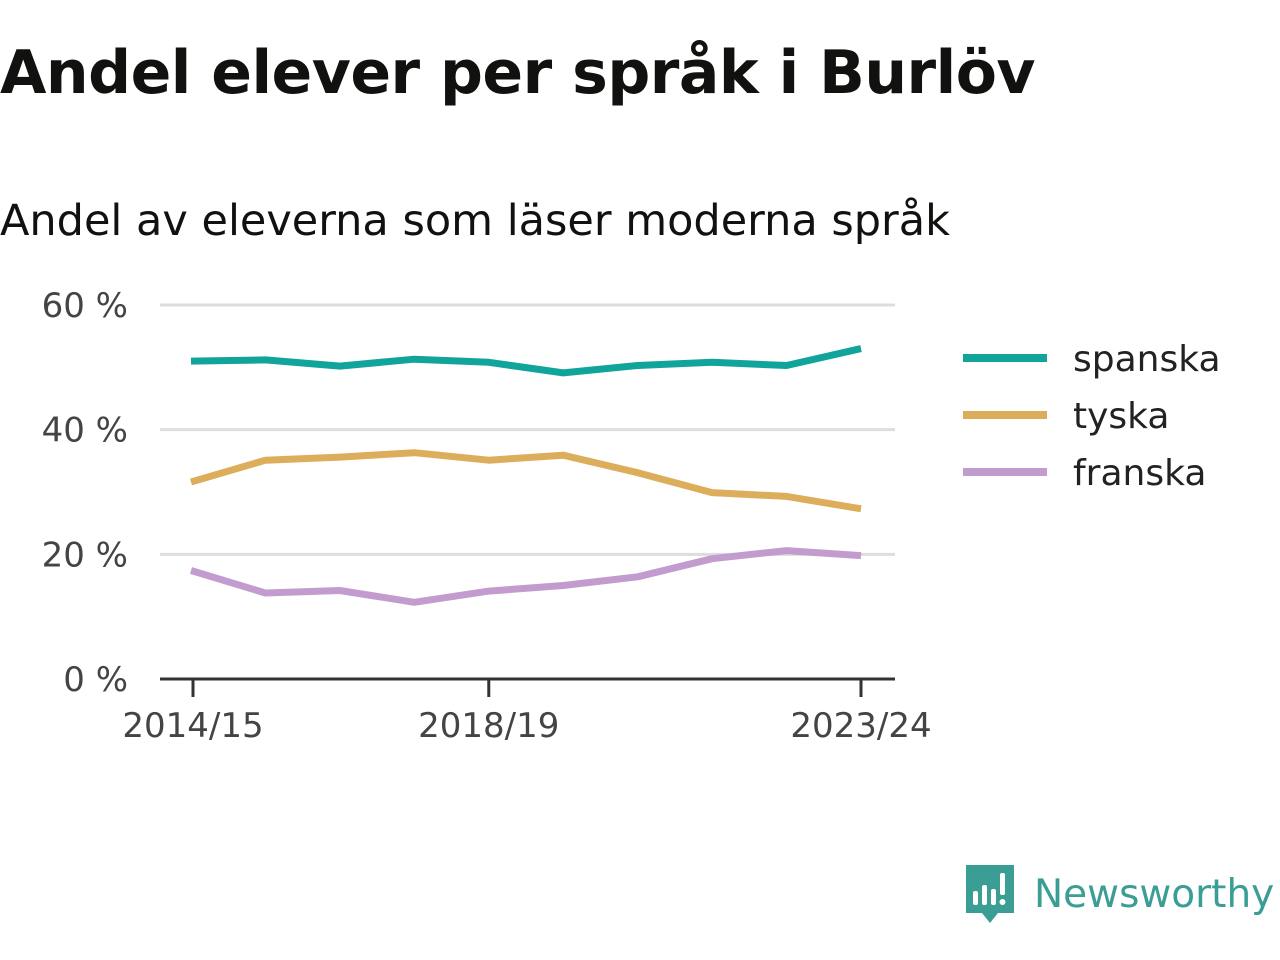 The width and height of the screenshot is (1280, 960). I want to click on x-tick-label: 2023/24, so click(860, 726).